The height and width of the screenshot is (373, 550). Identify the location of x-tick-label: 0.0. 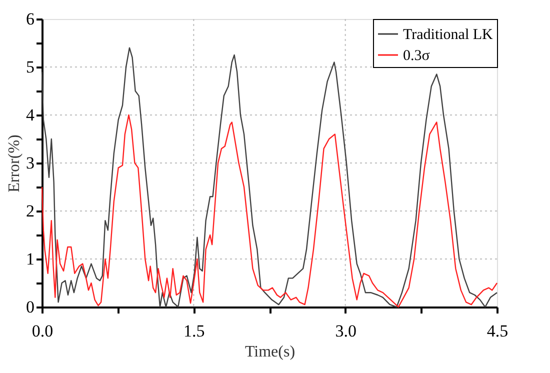
(43, 331).